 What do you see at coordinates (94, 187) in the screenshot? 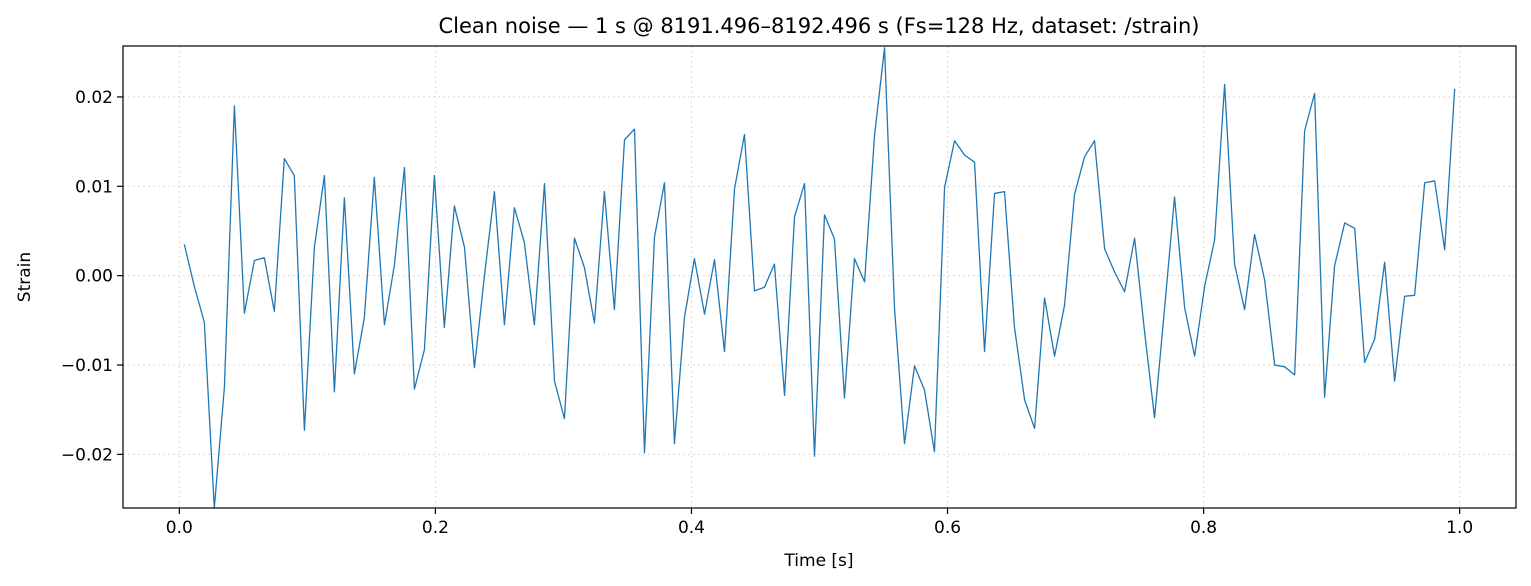
I see `y-tick-label: 0.01` at bounding box center [94, 187].